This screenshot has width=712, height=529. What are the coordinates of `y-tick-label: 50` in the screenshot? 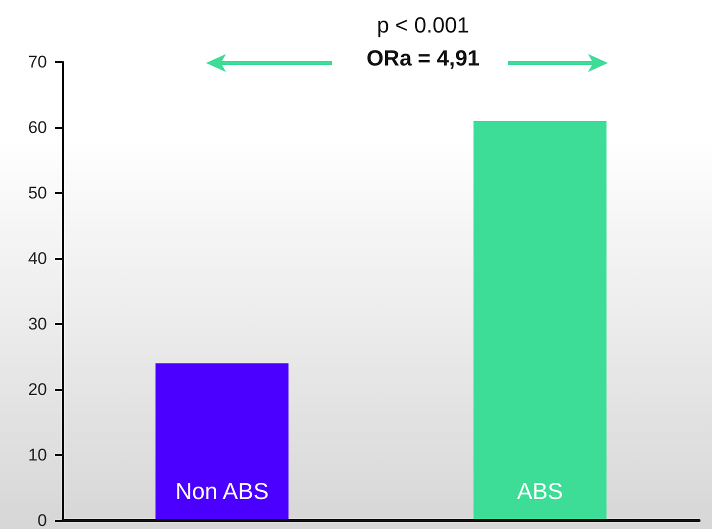 It's located at (37, 193).